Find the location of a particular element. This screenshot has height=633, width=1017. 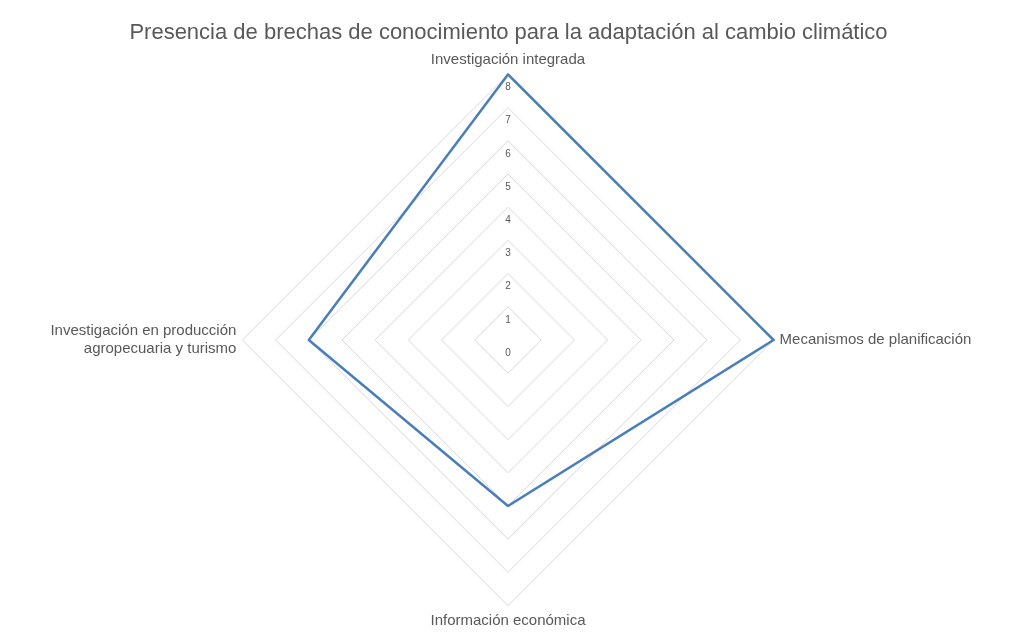

y-tick-label: 0 is located at coordinates (508, 352).